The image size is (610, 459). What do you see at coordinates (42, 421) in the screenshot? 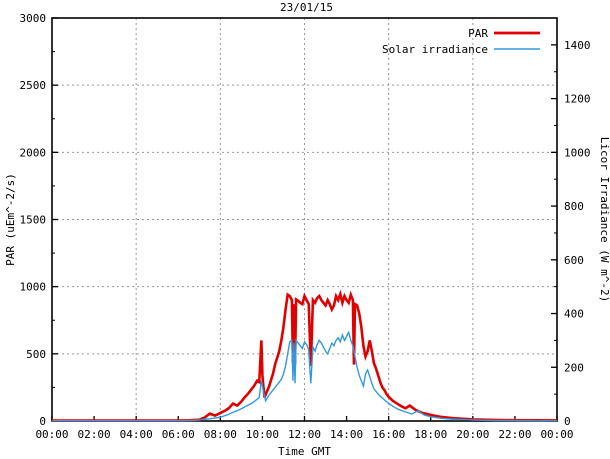
I see `ytick-label: 0` at bounding box center [42, 421].